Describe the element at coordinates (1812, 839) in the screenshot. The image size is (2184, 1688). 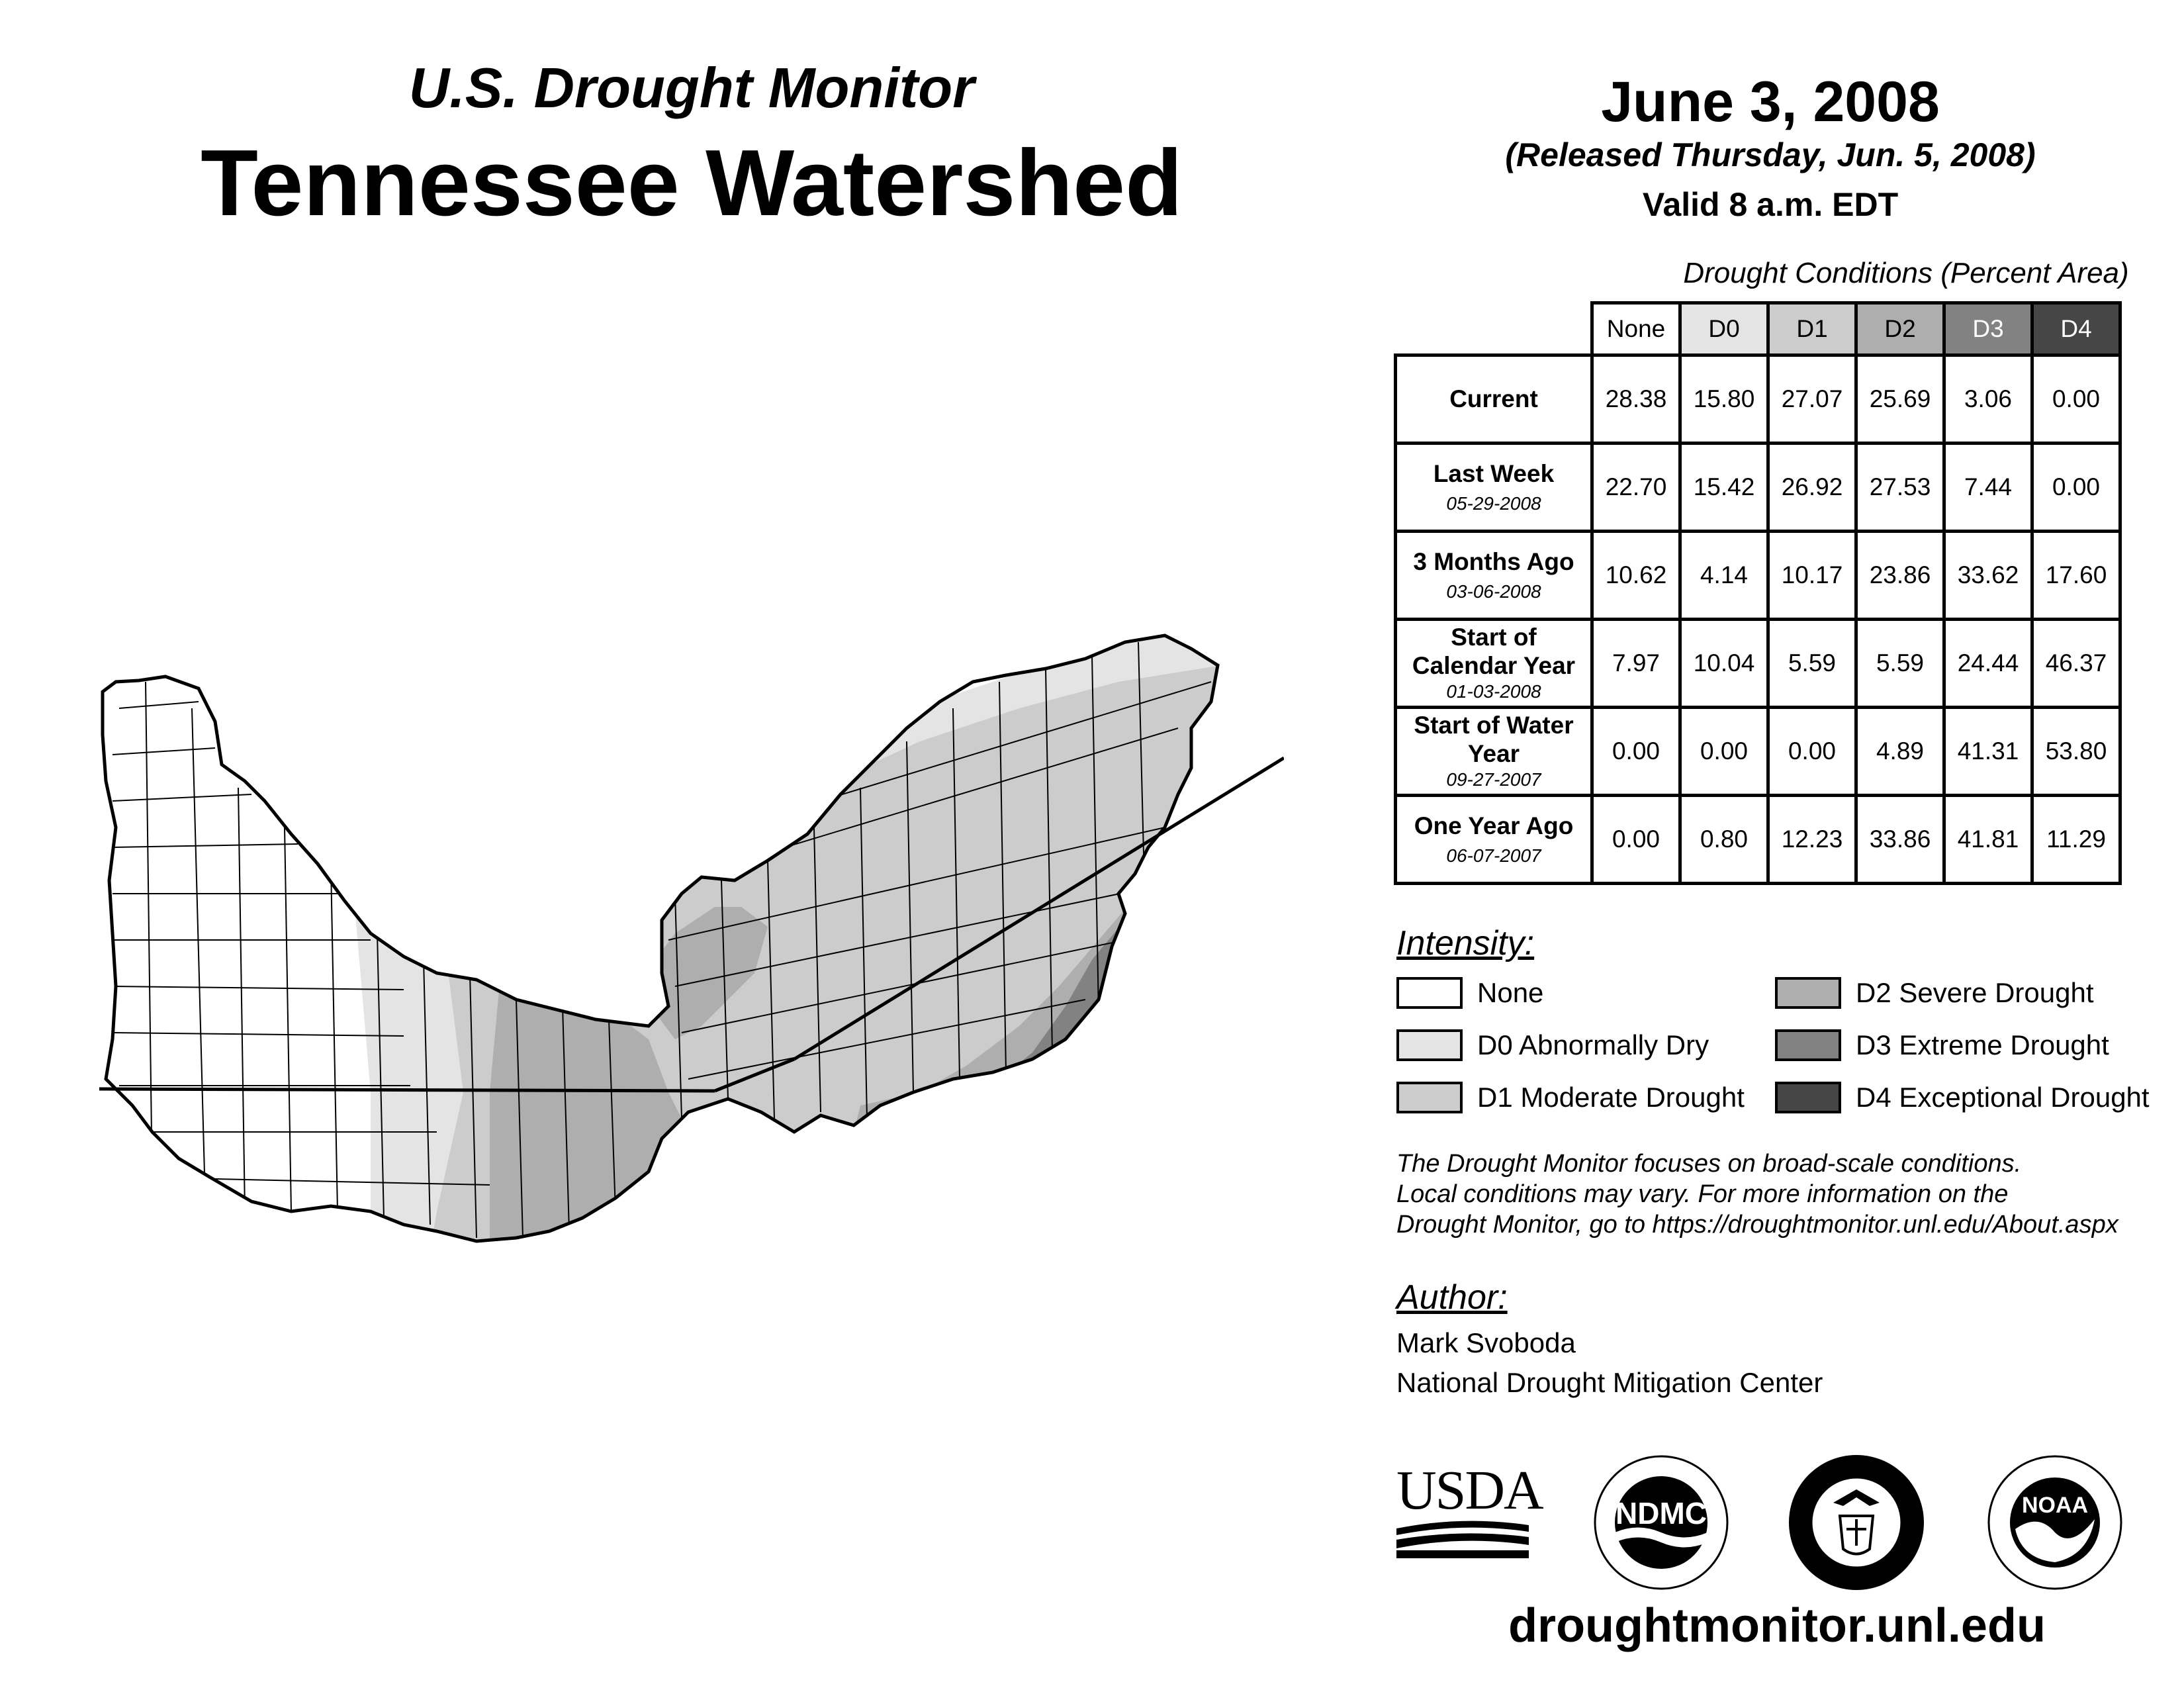
I see `cell-value: 12.23` at that location.